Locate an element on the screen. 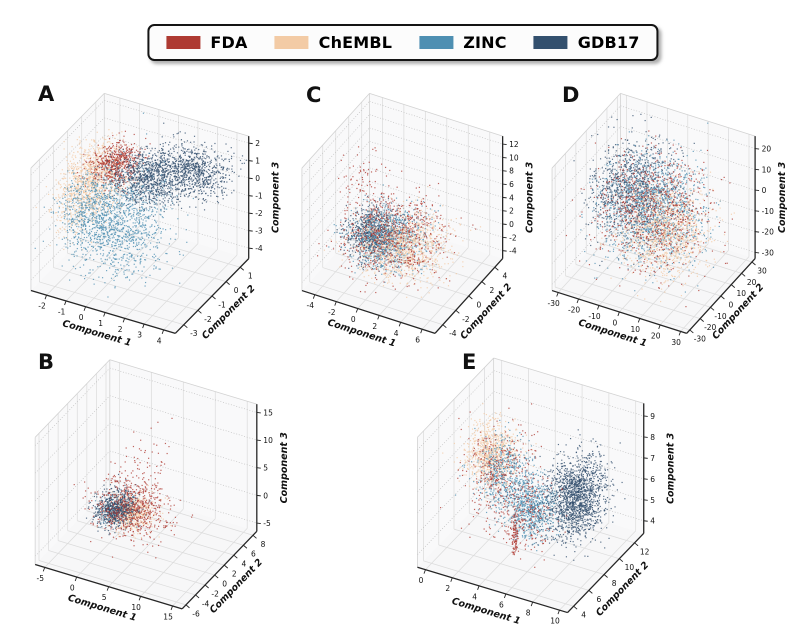  panel-E-label: E is located at coordinates (469, 362).